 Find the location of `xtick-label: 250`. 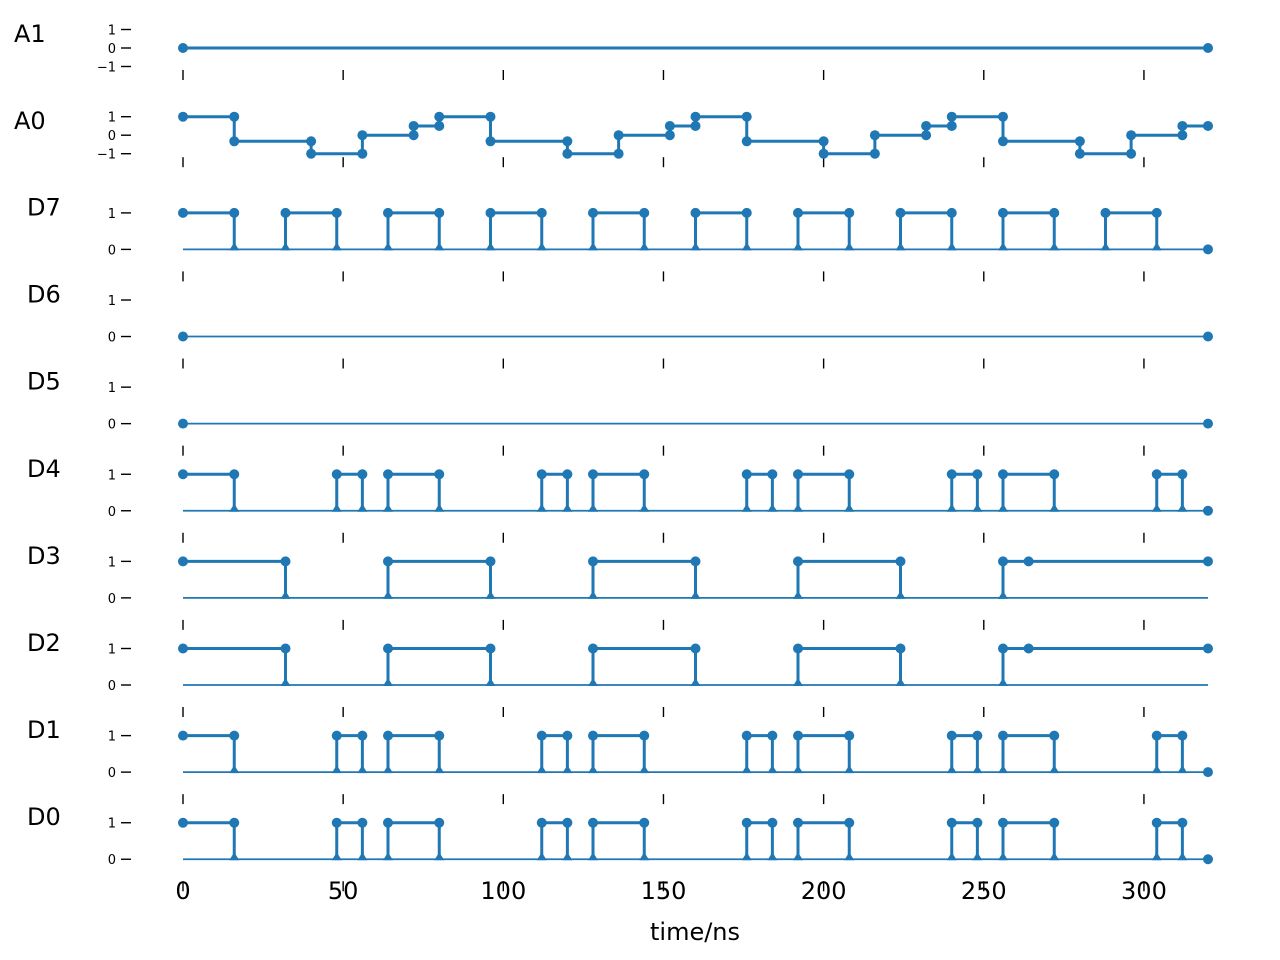

xtick-label: 250 is located at coordinates (984, 891).